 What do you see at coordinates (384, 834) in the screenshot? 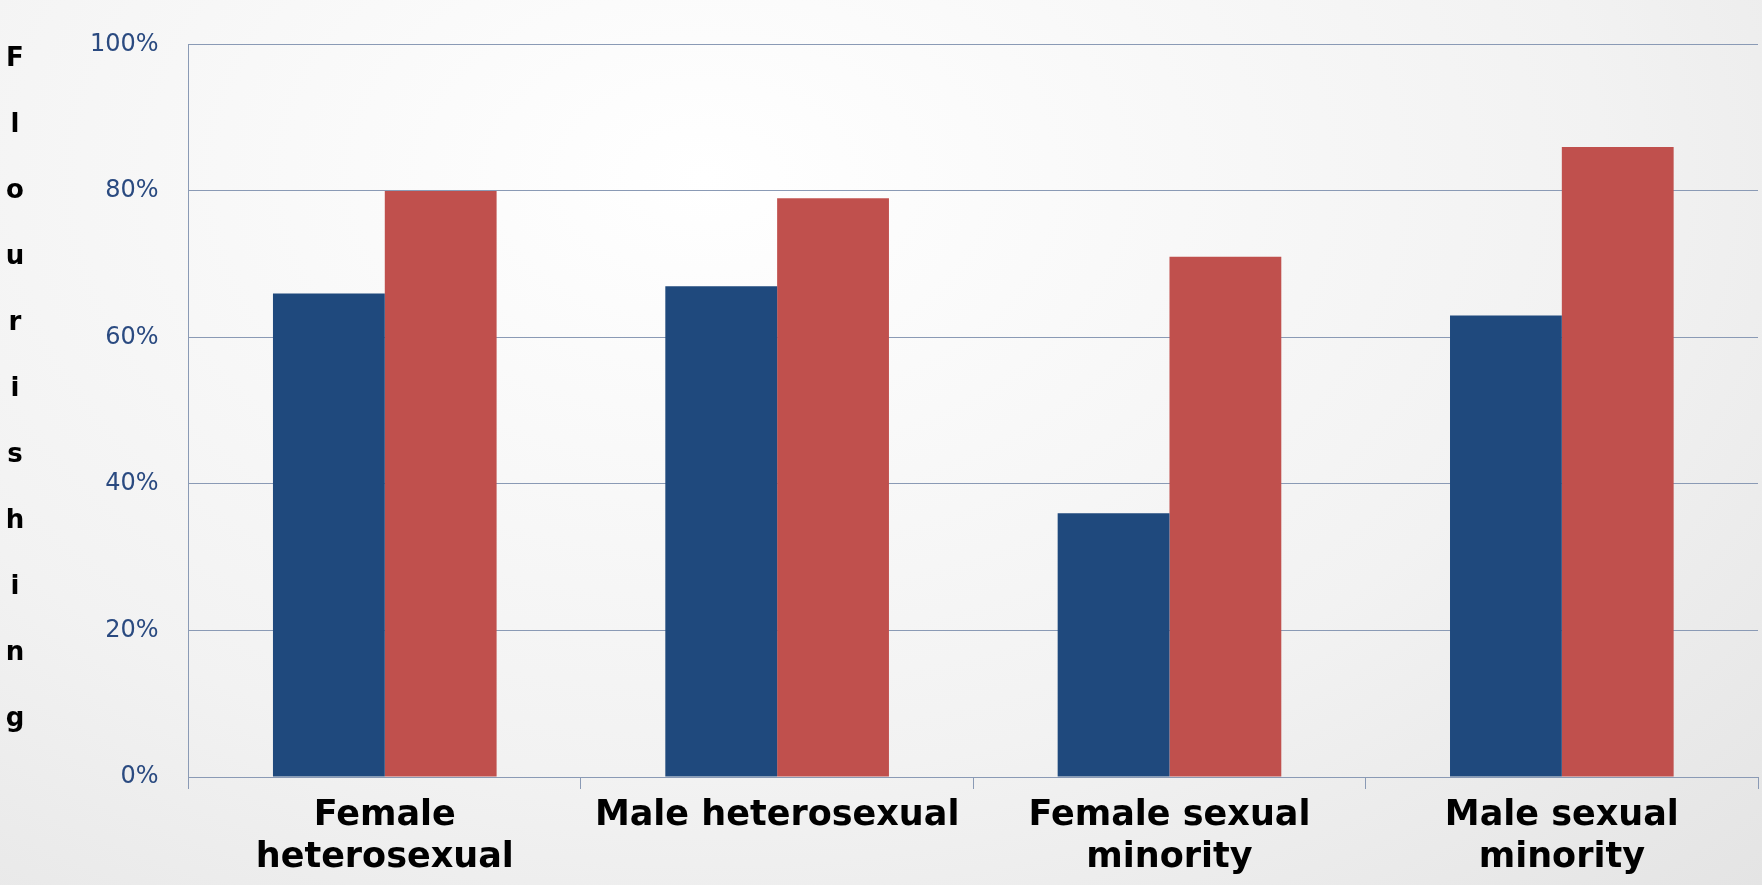
I see `x-tick-label: Female heterosexual` at bounding box center [384, 834].